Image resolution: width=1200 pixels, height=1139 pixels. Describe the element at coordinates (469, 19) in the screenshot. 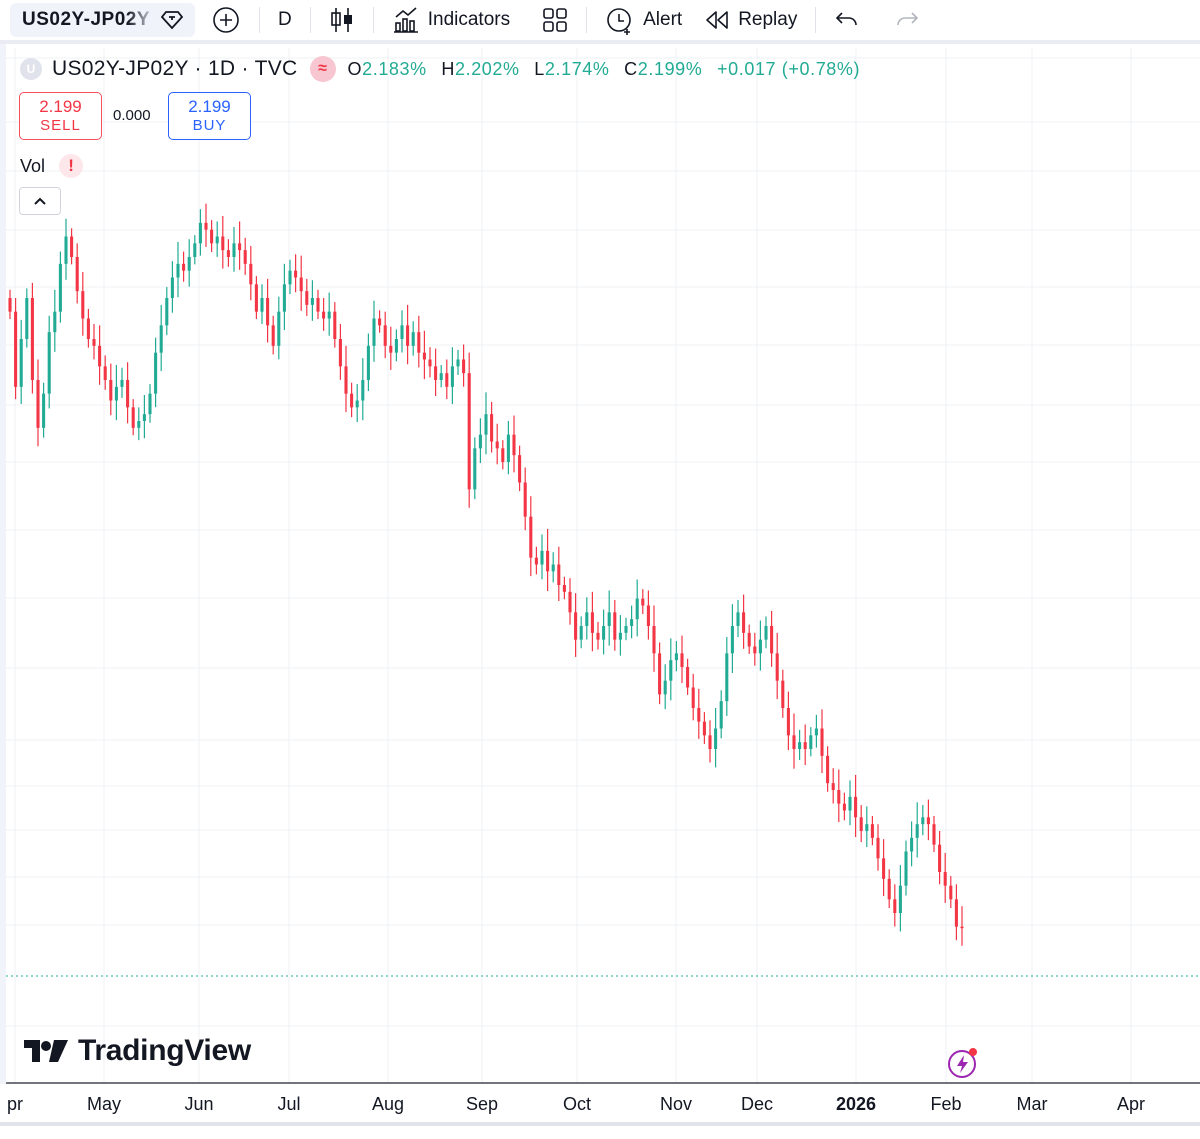

I see `indicators-label: Indicators` at that location.